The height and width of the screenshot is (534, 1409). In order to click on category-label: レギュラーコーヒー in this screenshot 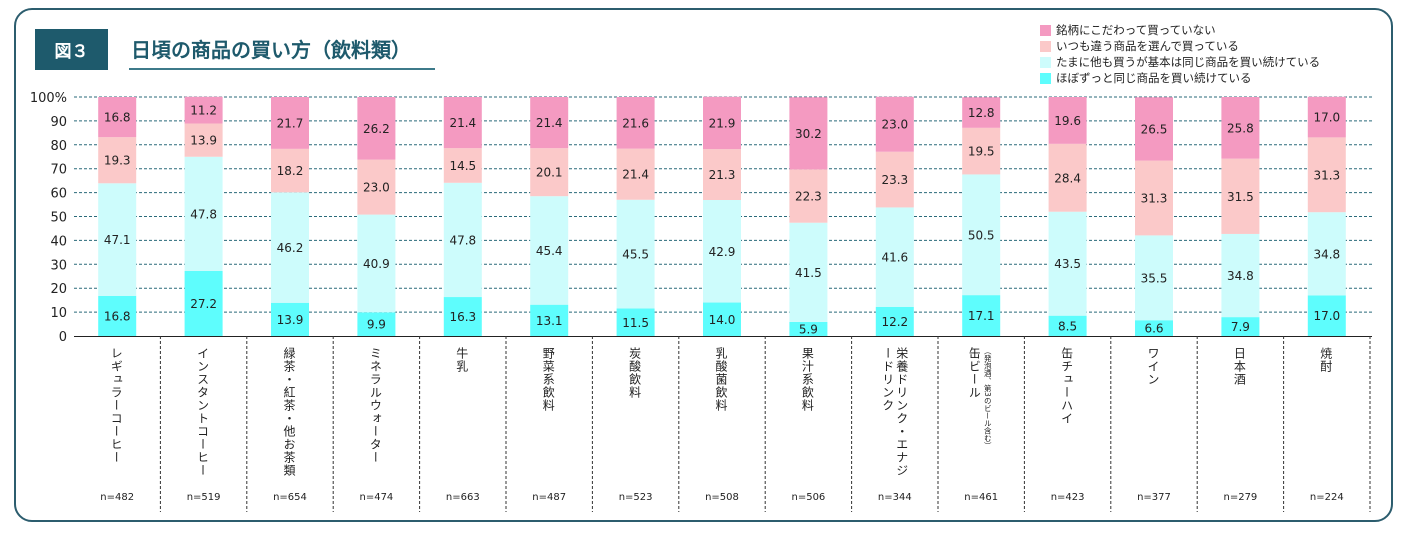, I will do `click(116, 405)`.